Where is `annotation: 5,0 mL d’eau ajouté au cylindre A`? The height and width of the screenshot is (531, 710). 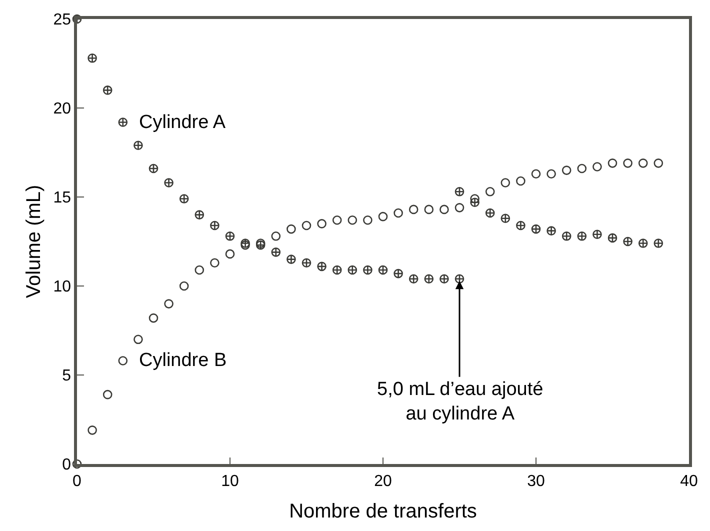
annotation: 5,0 mL d’eau ajouté au cylindre A is located at coordinates (460, 402).